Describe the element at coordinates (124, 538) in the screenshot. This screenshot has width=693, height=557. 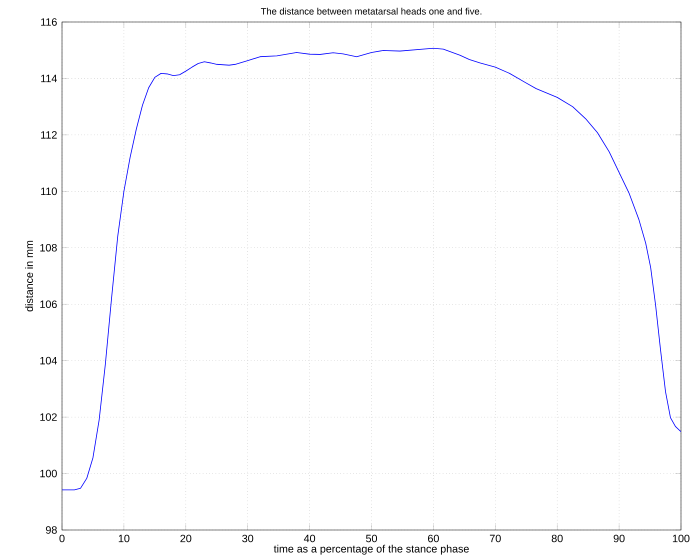
I see `x-tick-label: 10` at that location.